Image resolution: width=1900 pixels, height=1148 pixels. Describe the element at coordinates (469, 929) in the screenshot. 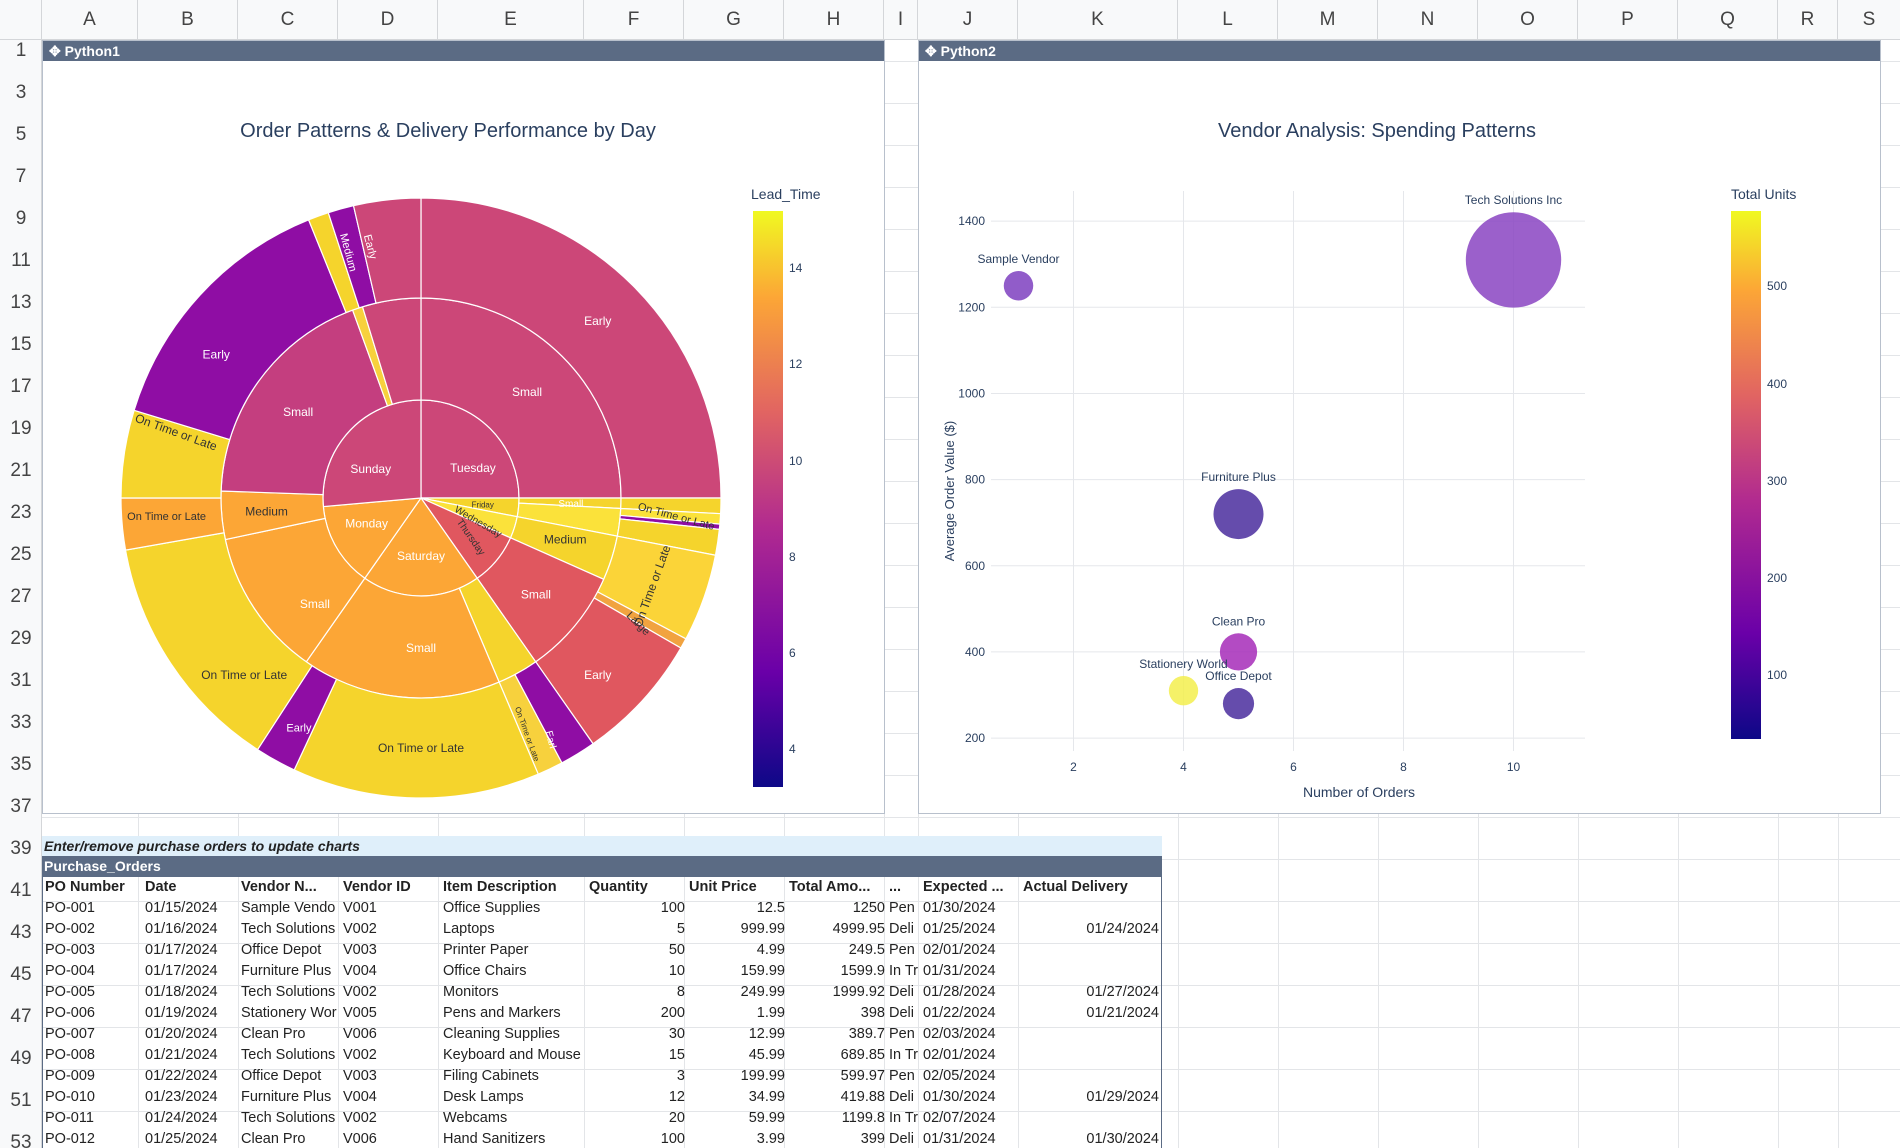

I see `table-cell: Laptops` at that location.